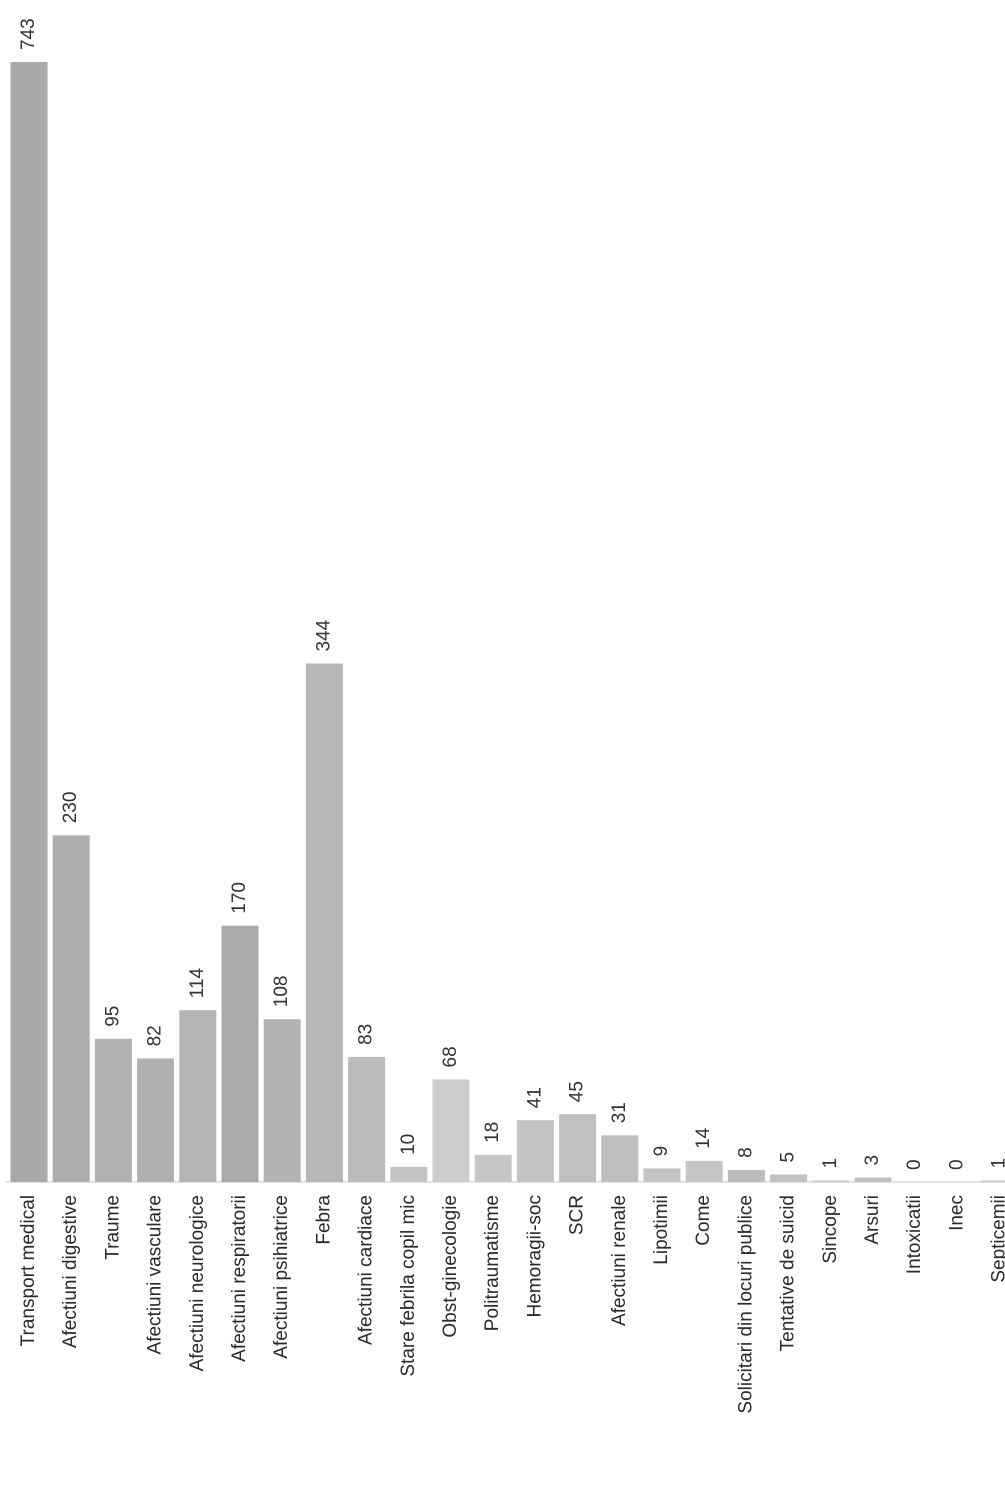 This screenshot has width=1005, height=1497. I want to click on category-label-22: Inec, so click(956, 1213).